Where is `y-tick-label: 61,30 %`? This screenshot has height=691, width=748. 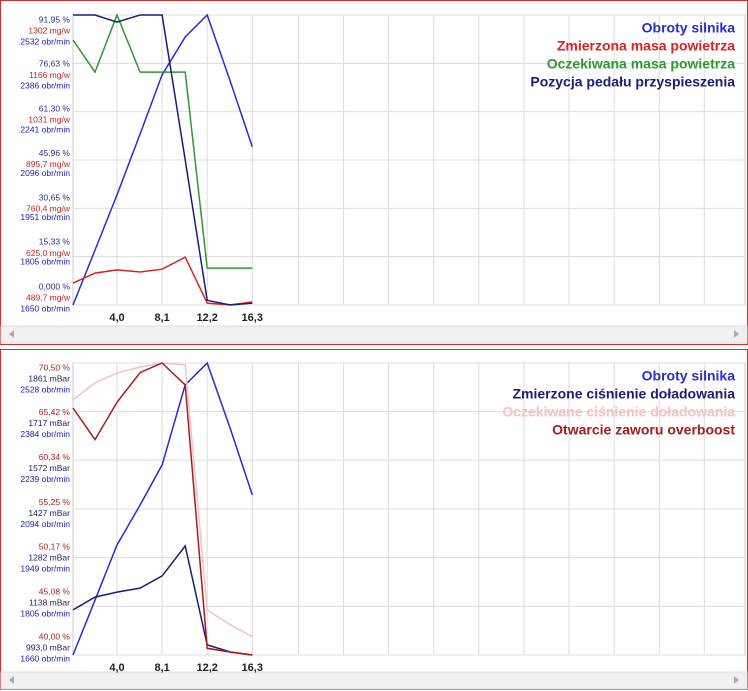
y-tick-label: 61,30 % is located at coordinates (55, 108).